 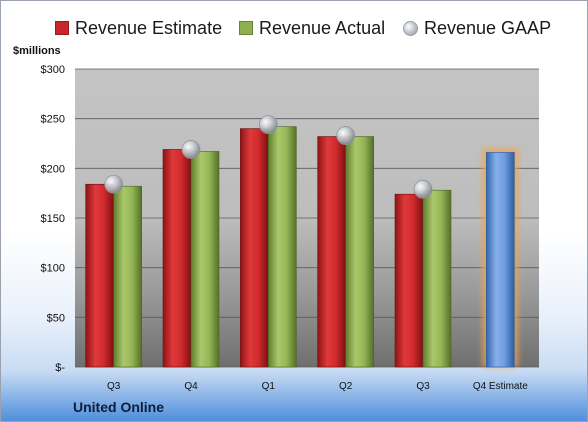 I want to click on legend-item-actual: Revenue Actual, so click(x=312, y=28).